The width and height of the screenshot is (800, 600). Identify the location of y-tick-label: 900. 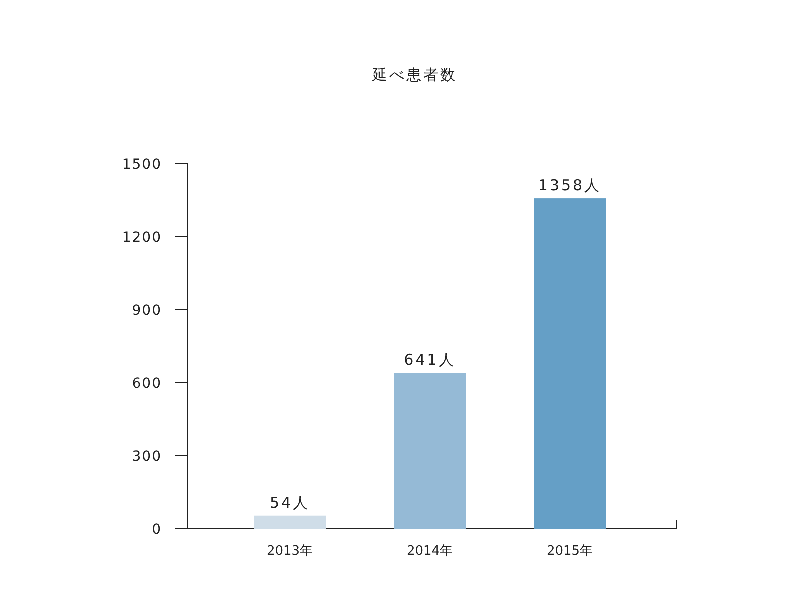
(147, 311).